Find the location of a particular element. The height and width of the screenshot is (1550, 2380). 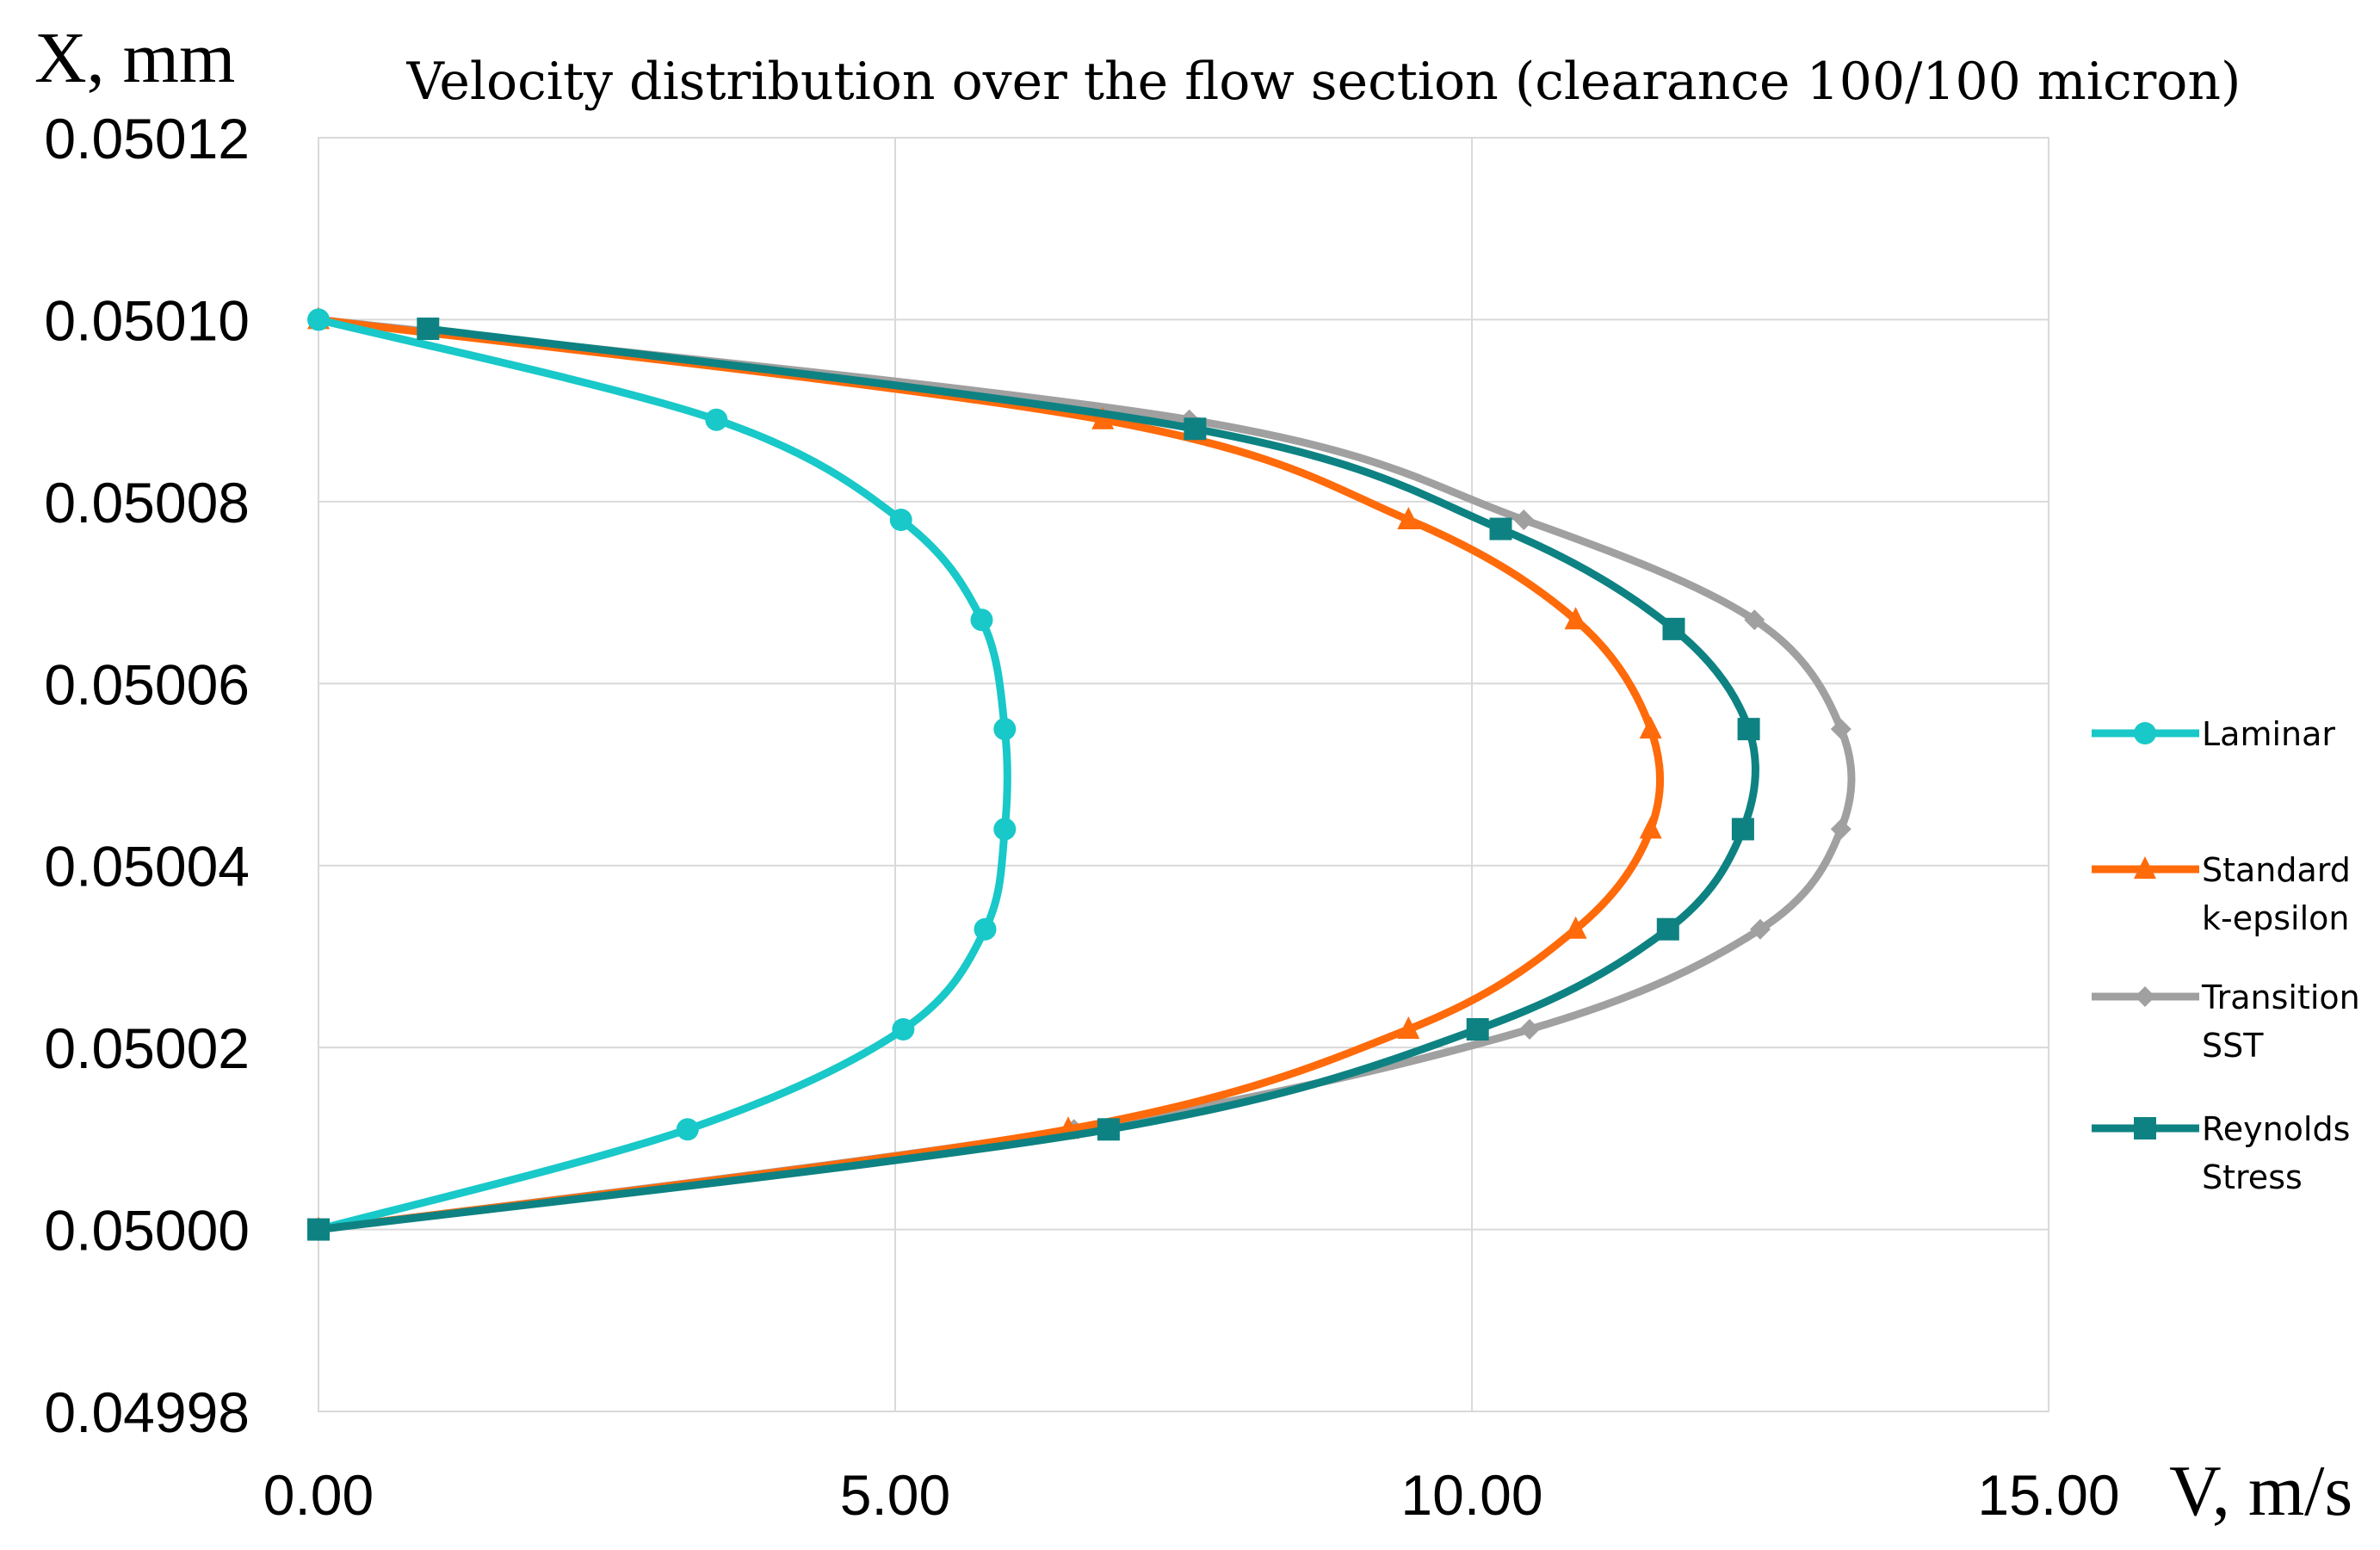

y-tick-label: 0.05008 is located at coordinates (147, 502).